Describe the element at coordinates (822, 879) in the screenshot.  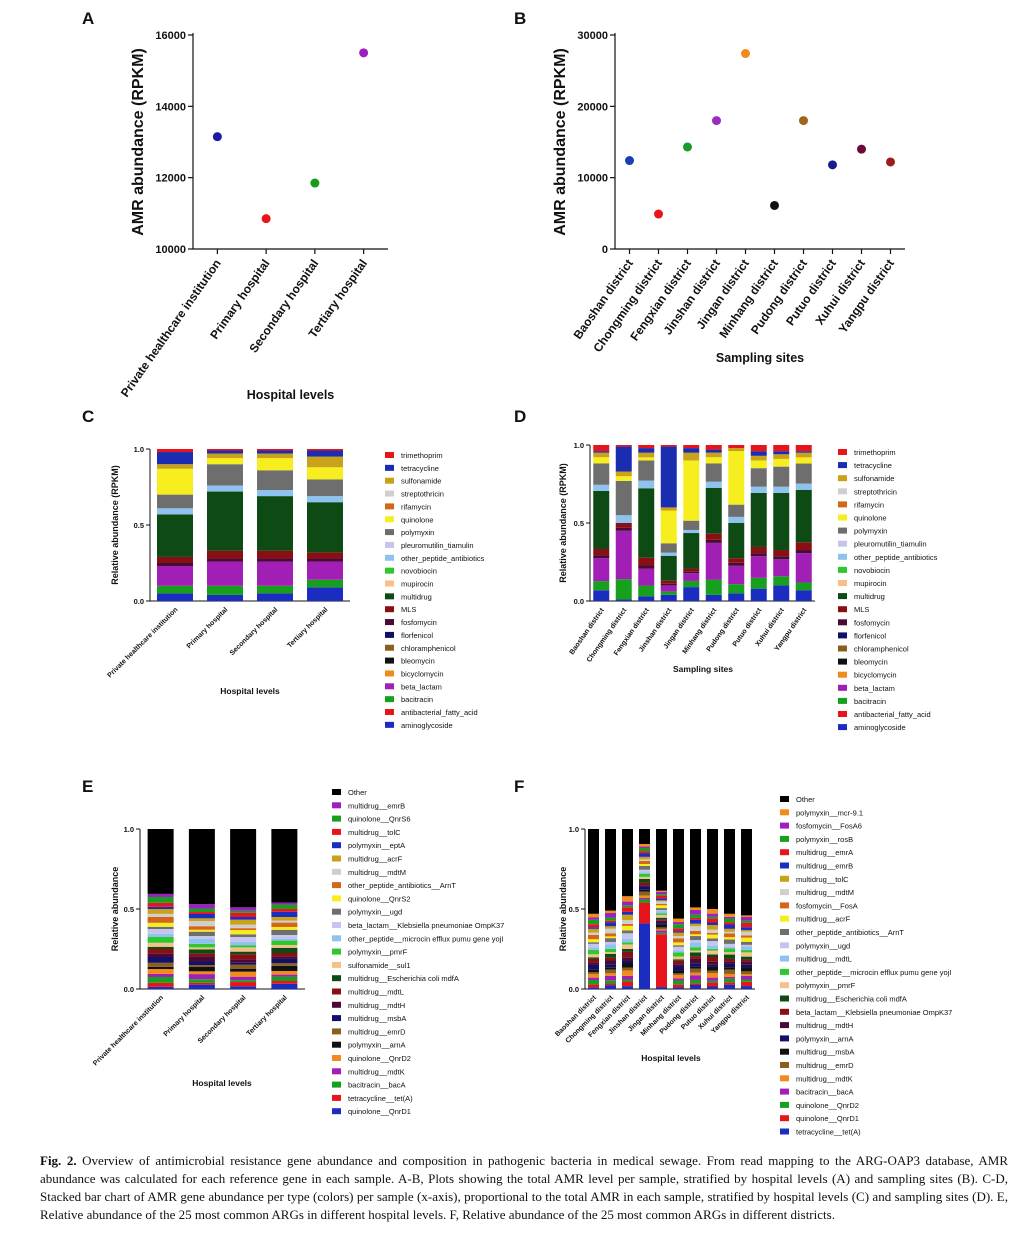
I see `legend-label: multidrug__tolC` at that location.